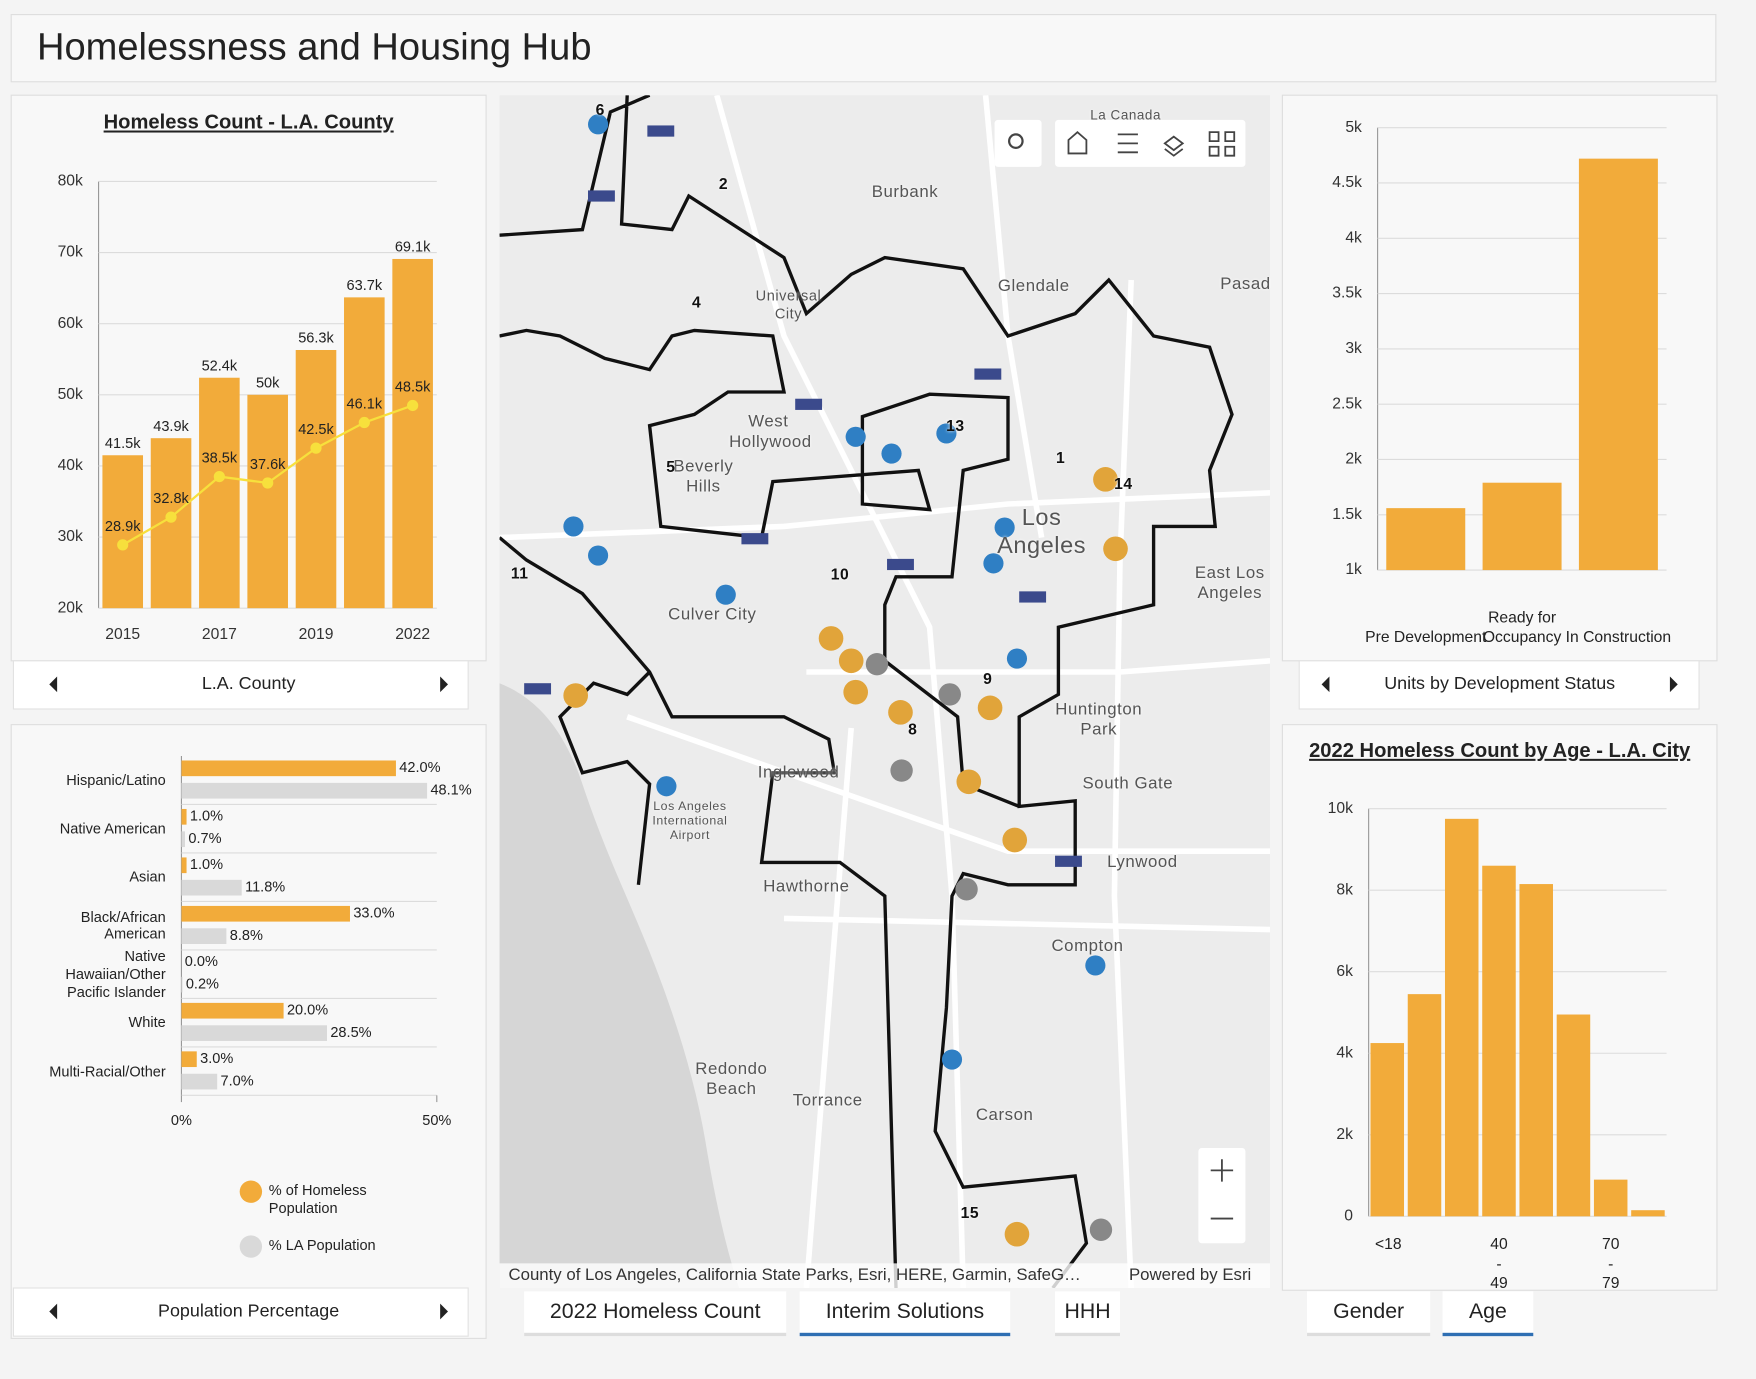  Describe the element at coordinates (1222, 1189) in the screenshot. I see `zoom-icons` at that location.